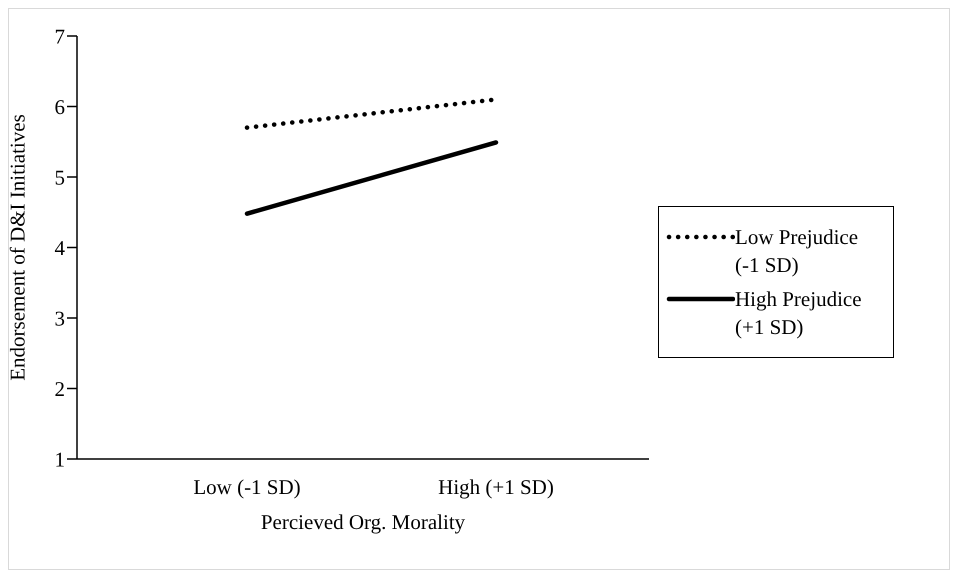 The height and width of the screenshot is (578, 957). I want to click on y-tick-label: 1, so click(59, 459).